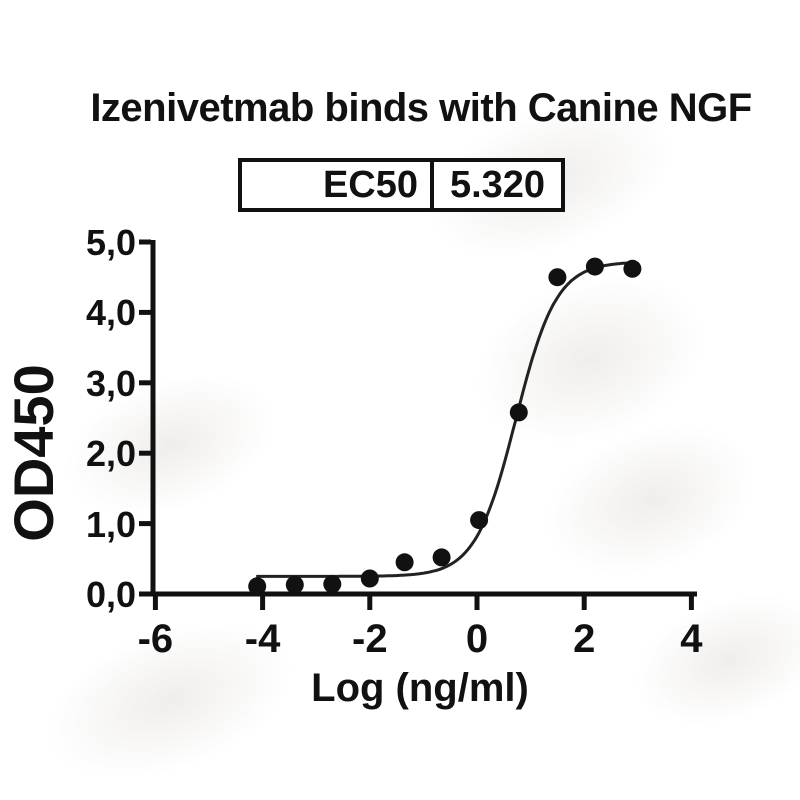 The image size is (800, 800). What do you see at coordinates (156, 639) in the screenshot?
I see `x-tick-label: -6` at bounding box center [156, 639].